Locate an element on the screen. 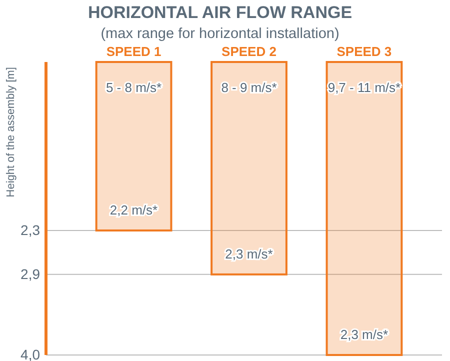  chart-subtitle: (max range for horizontal installation) is located at coordinates (220, 34).